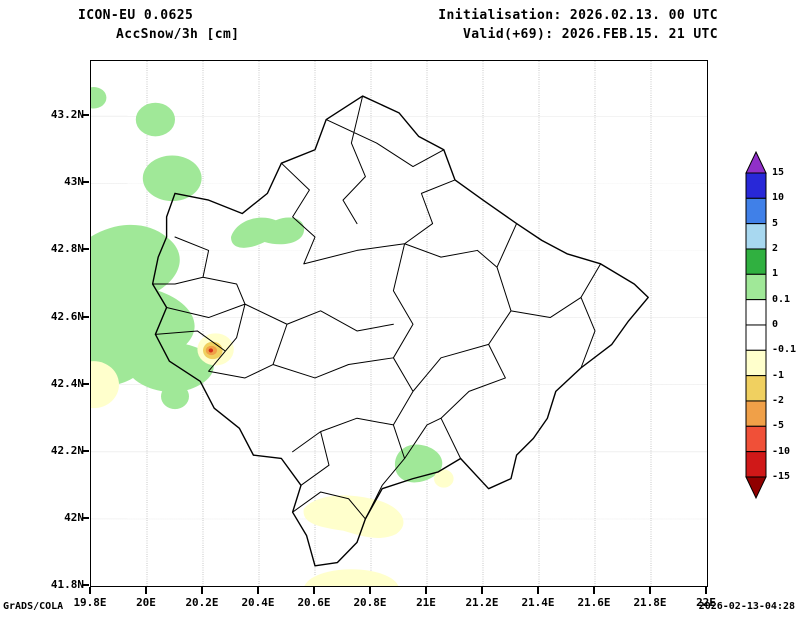  Describe the element at coordinates (178, 34) in the screenshot. I see `variable-title: AccSnow/3h [cm]` at that location.